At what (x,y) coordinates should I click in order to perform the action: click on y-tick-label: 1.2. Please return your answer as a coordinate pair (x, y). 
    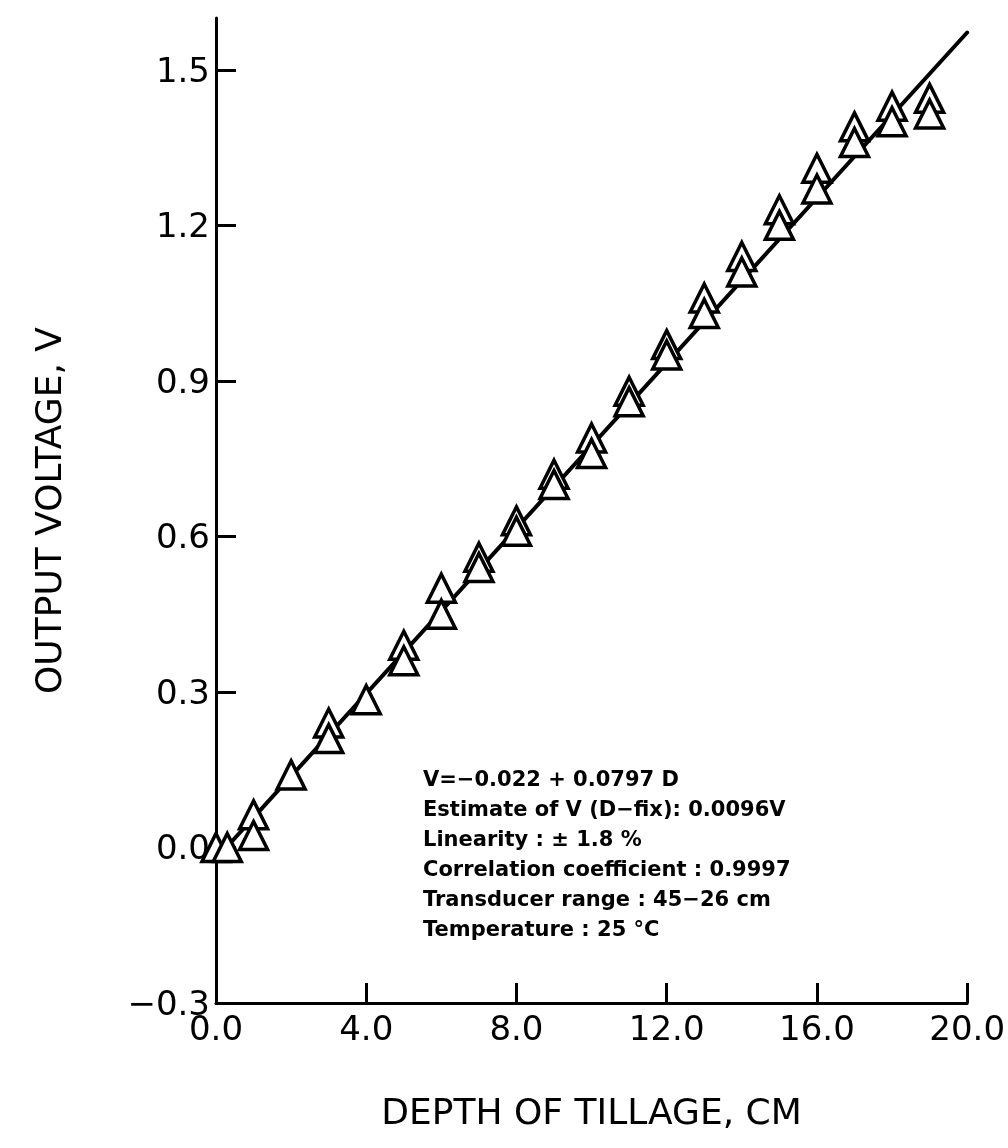
    Looking at the image, I should click on (182, 225).